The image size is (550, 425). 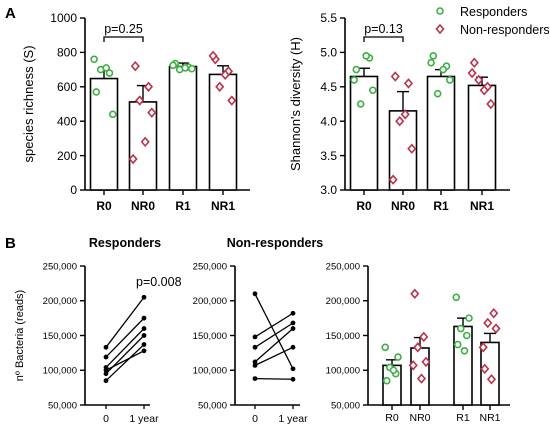 I want to click on x-tick-label: R0, so click(x=104, y=206).